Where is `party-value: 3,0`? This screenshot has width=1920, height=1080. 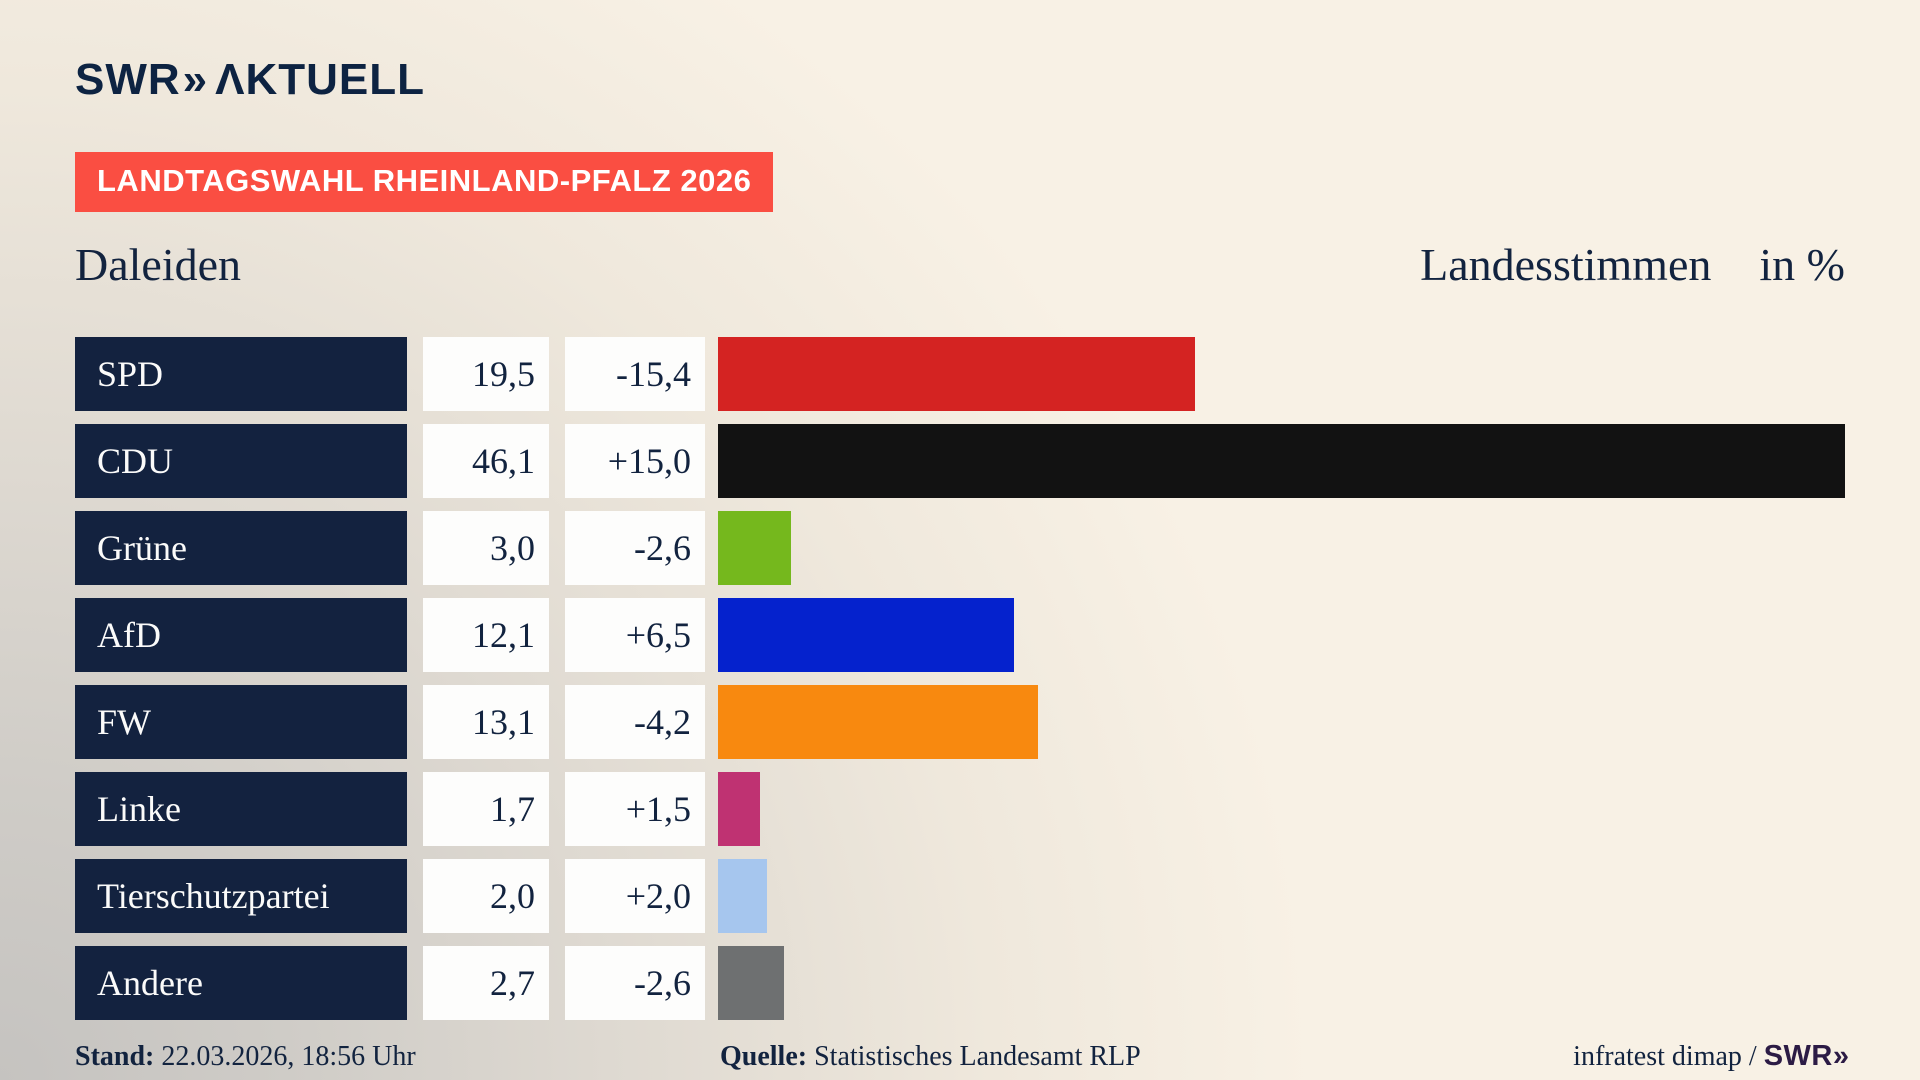
party-value: 3,0 is located at coordinates (486, 548).